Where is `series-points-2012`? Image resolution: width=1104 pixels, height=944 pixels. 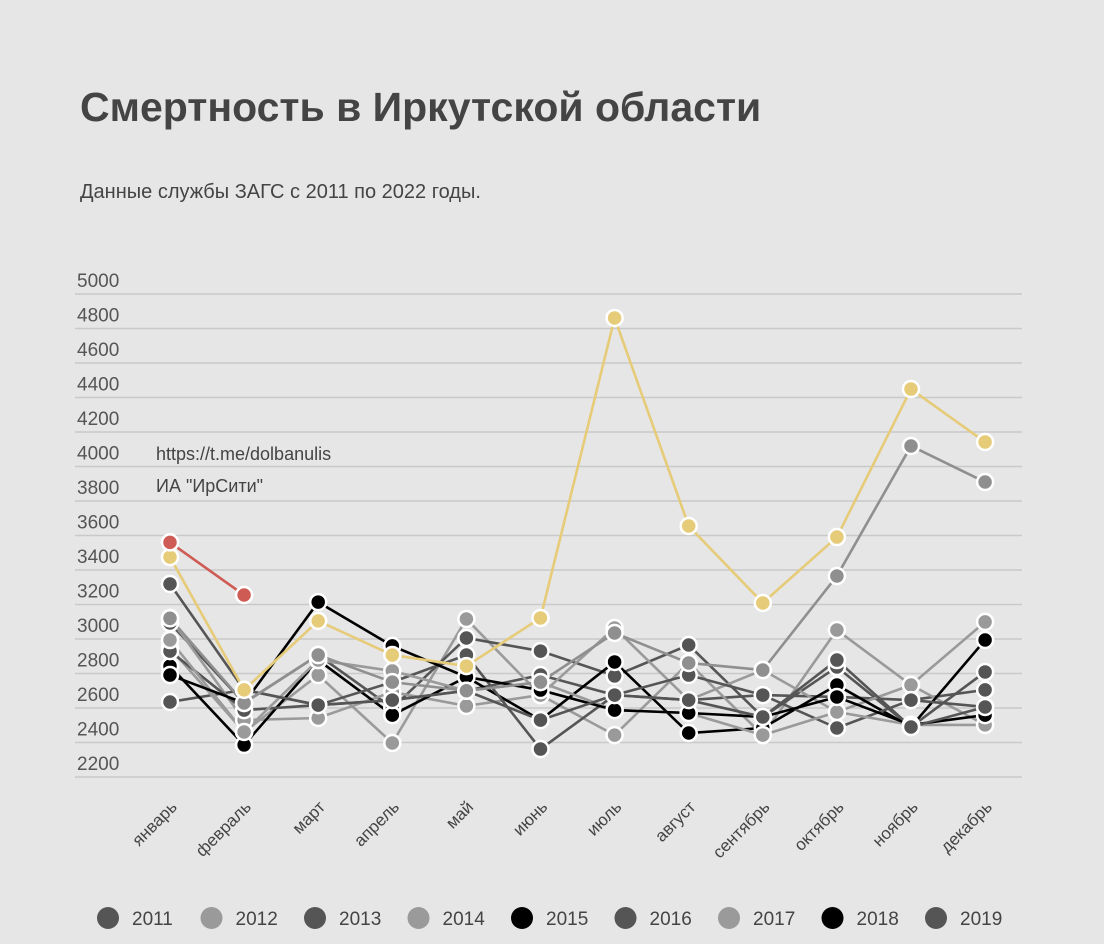
series-points-2012 is located at coordinates (577, 681).